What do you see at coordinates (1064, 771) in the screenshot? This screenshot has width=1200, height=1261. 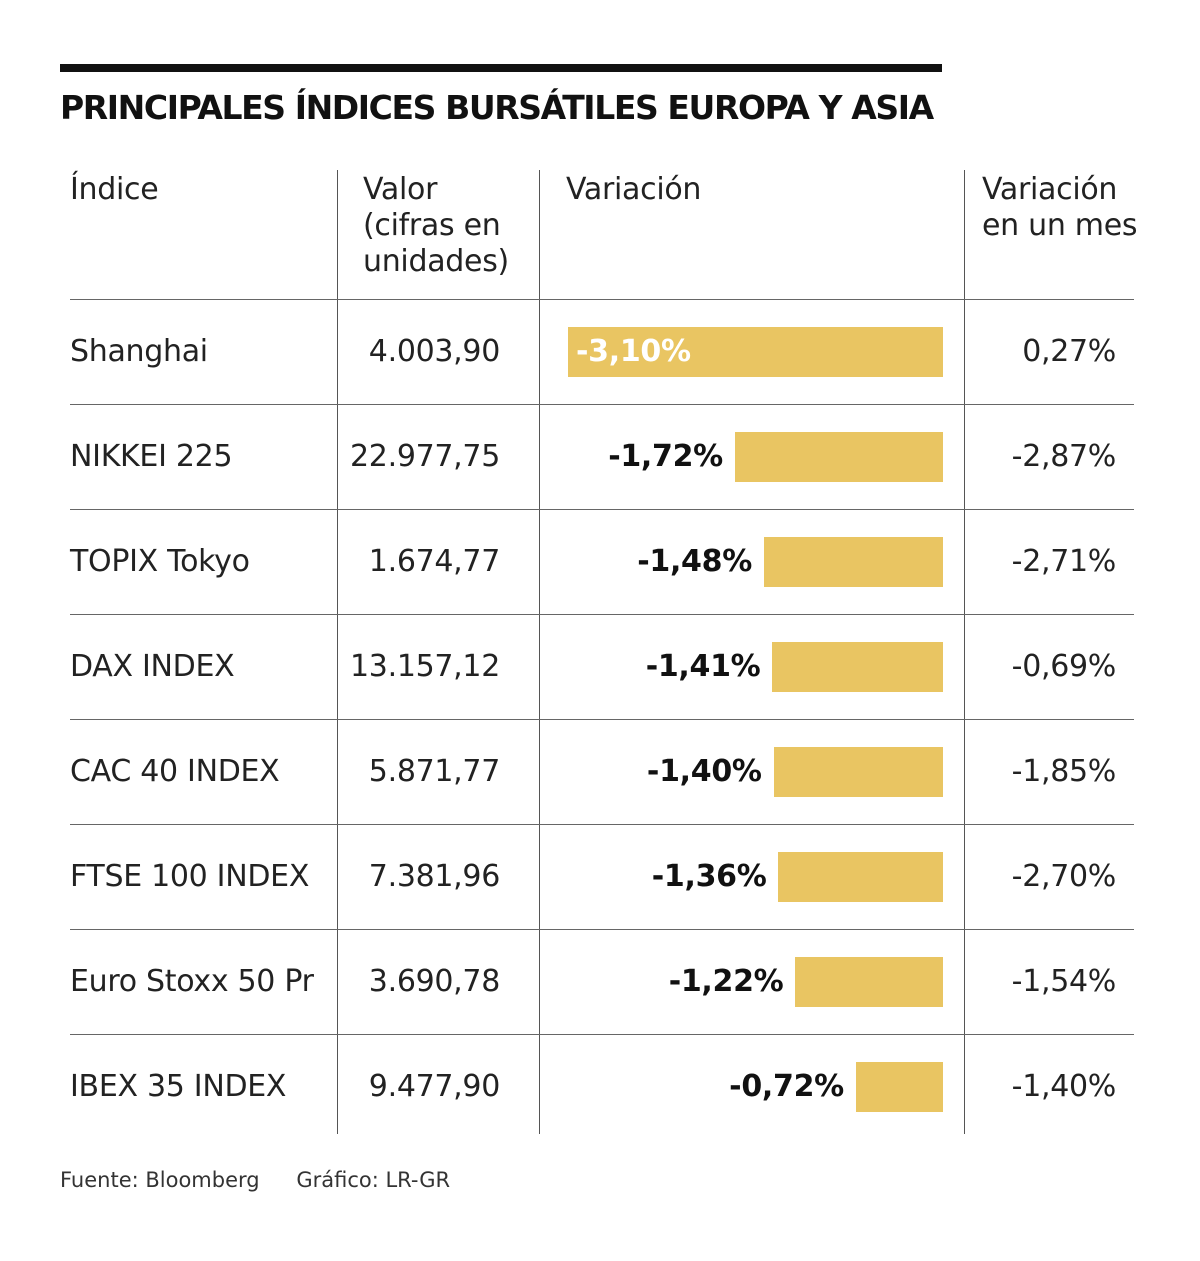 I see `monthly-variation: -1,85%` at bounding box center [1064, 771].